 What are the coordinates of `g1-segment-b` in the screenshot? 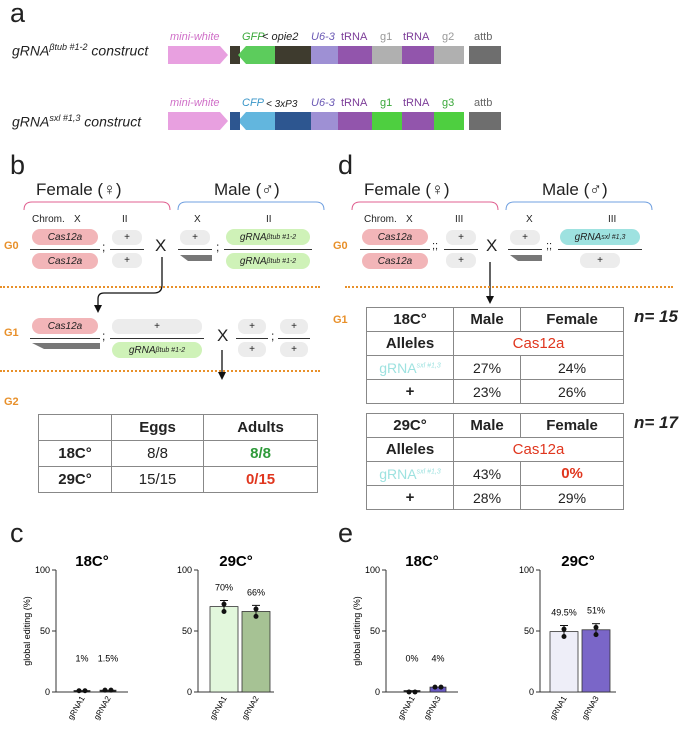 It's located at (387, 121).